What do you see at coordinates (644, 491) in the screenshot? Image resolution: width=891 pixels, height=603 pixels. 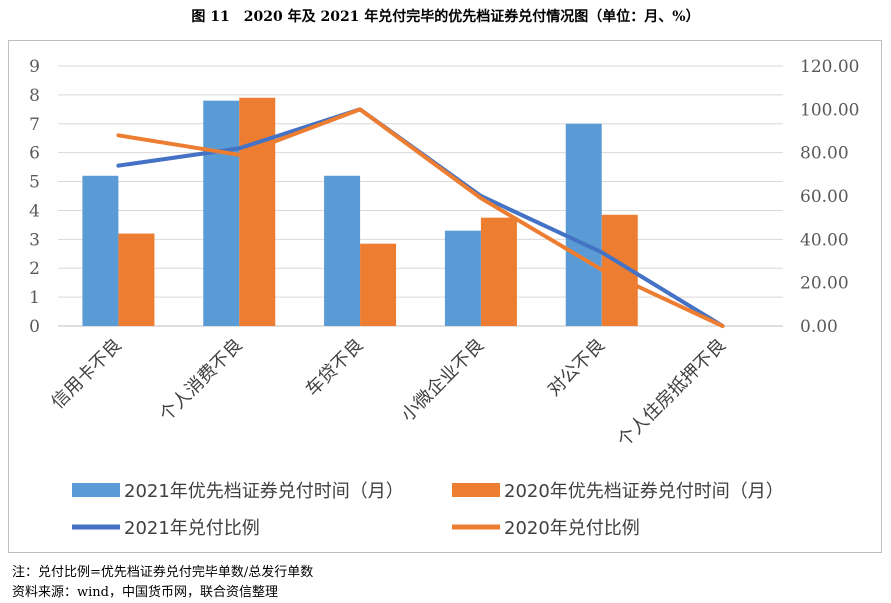 I see `legend-label: 2020年优先档证券兑付时间（月）` at bounding box center [644, 491].